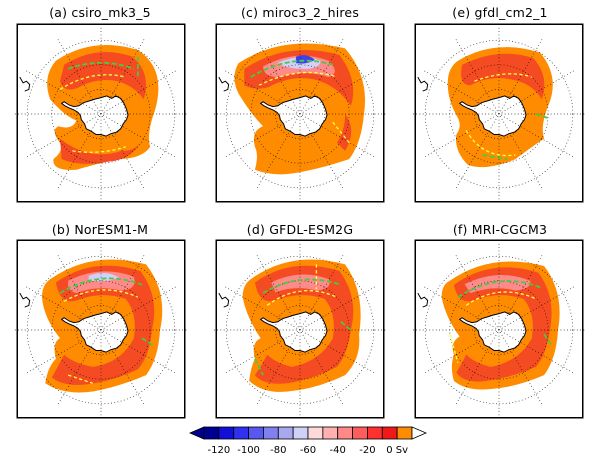 The image size is (600, 464). What do you see at coordinates (397, 450) in the screenshot?
I see `colorbar-tick-label: 0 Sv` at bounding box center [397, 450].